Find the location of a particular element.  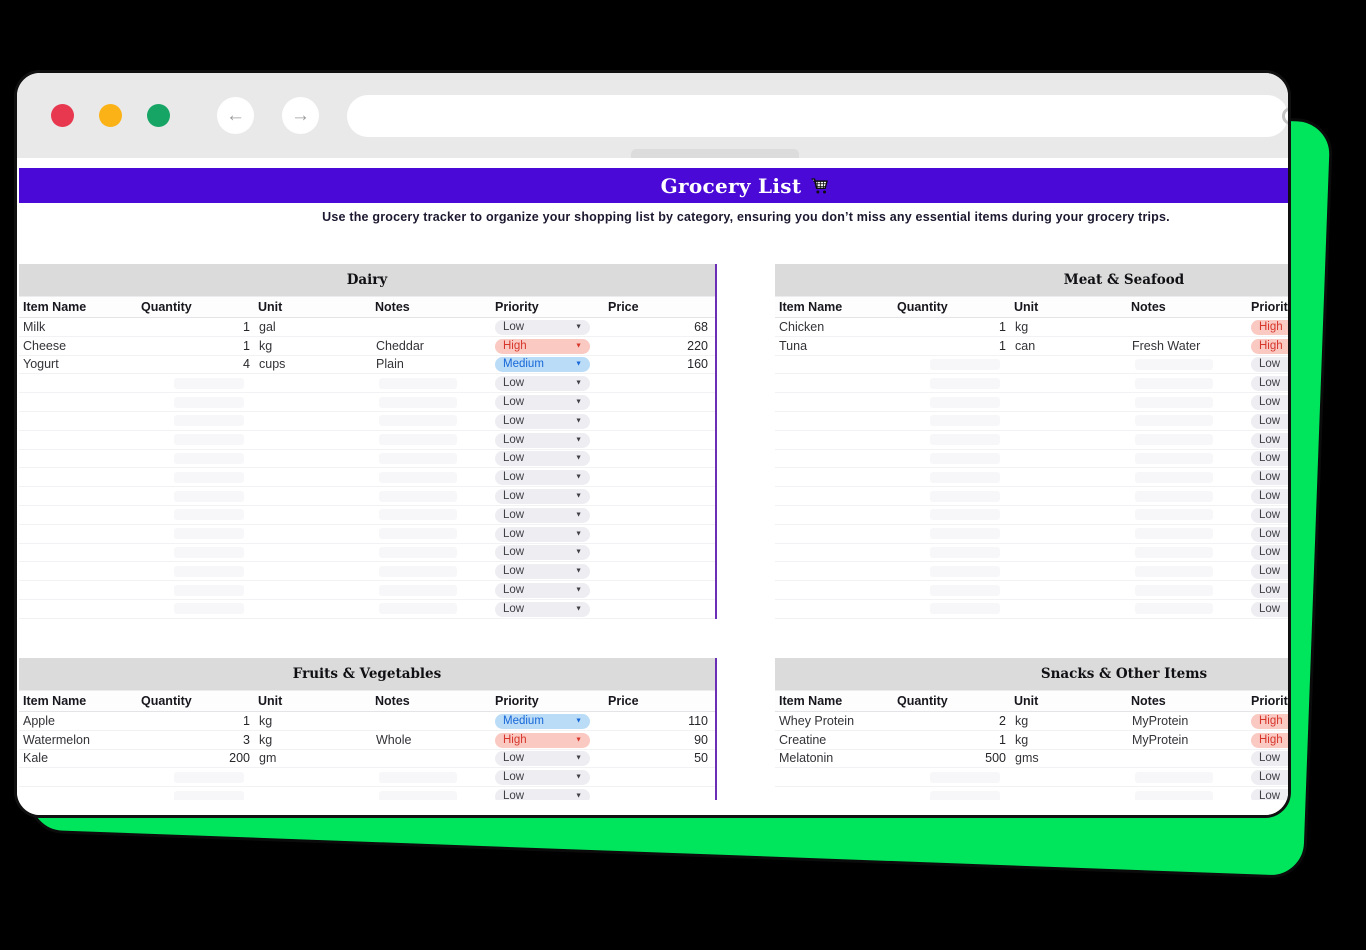

cell-price: 160 is located at coordinates (697, 364).